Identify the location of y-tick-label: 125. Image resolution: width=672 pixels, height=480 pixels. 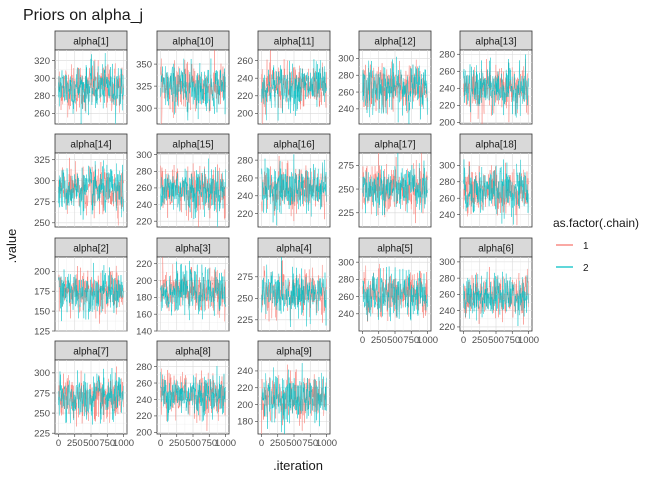
(42, 331).